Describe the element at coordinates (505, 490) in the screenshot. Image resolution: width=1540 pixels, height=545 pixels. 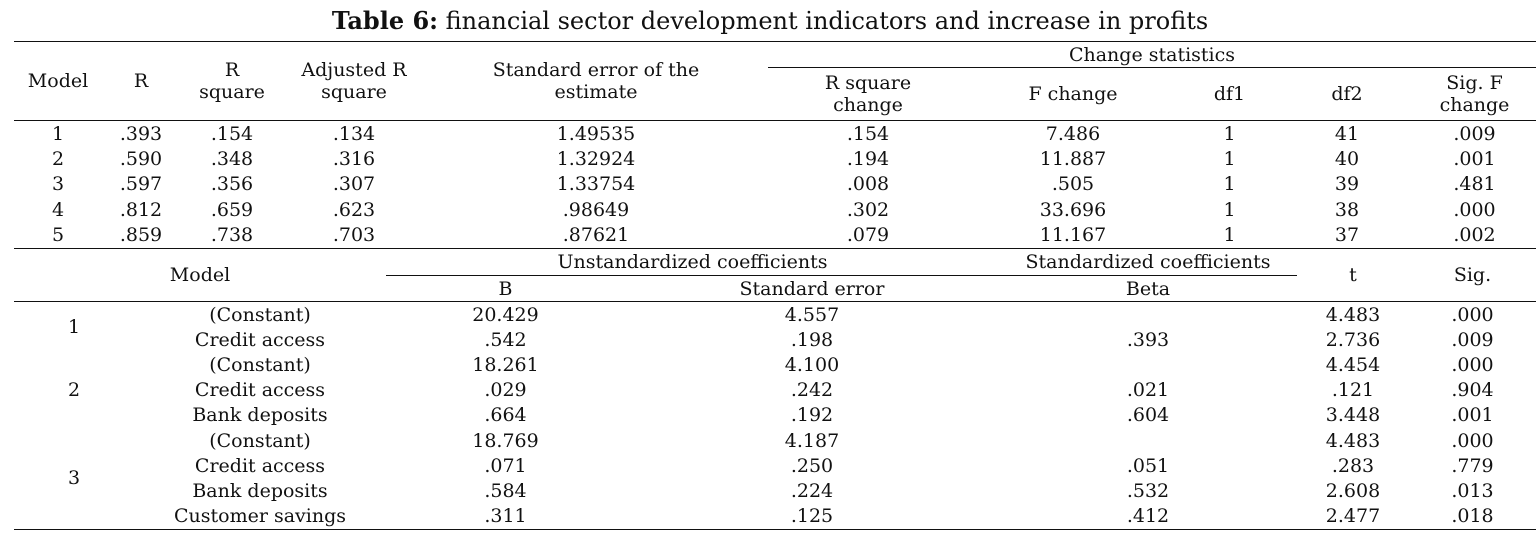
I see `cell-b: .584` at that location.